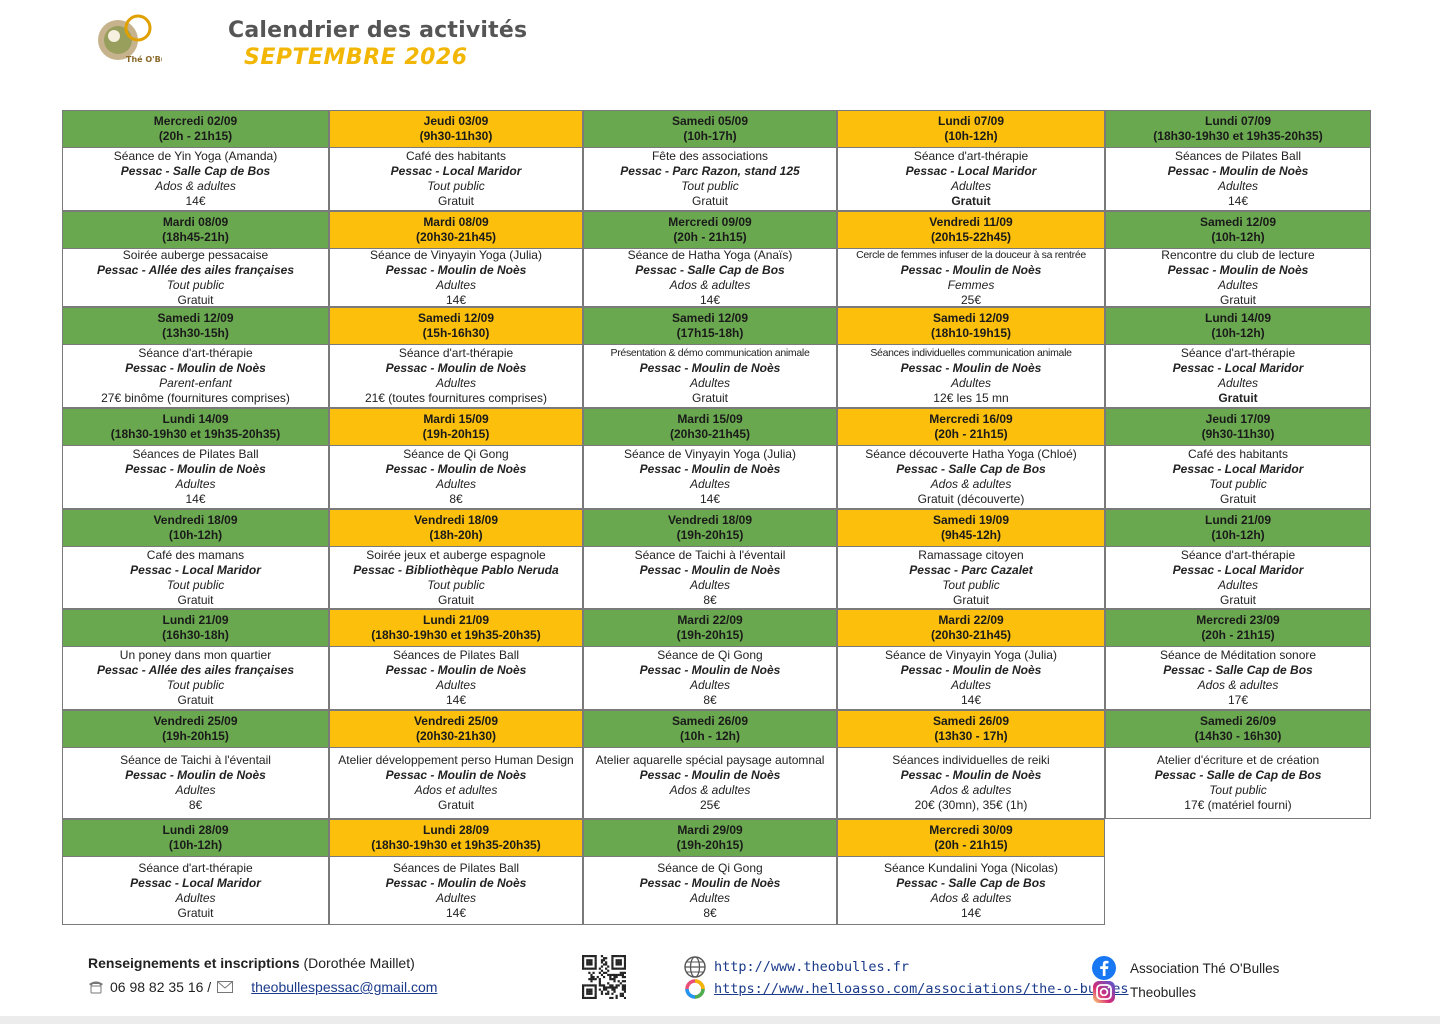  Describe the element at coordinates (456, 427) in the screenshot. I see `event-header: Mardi 15/09 (19h-20h15)` at that location.